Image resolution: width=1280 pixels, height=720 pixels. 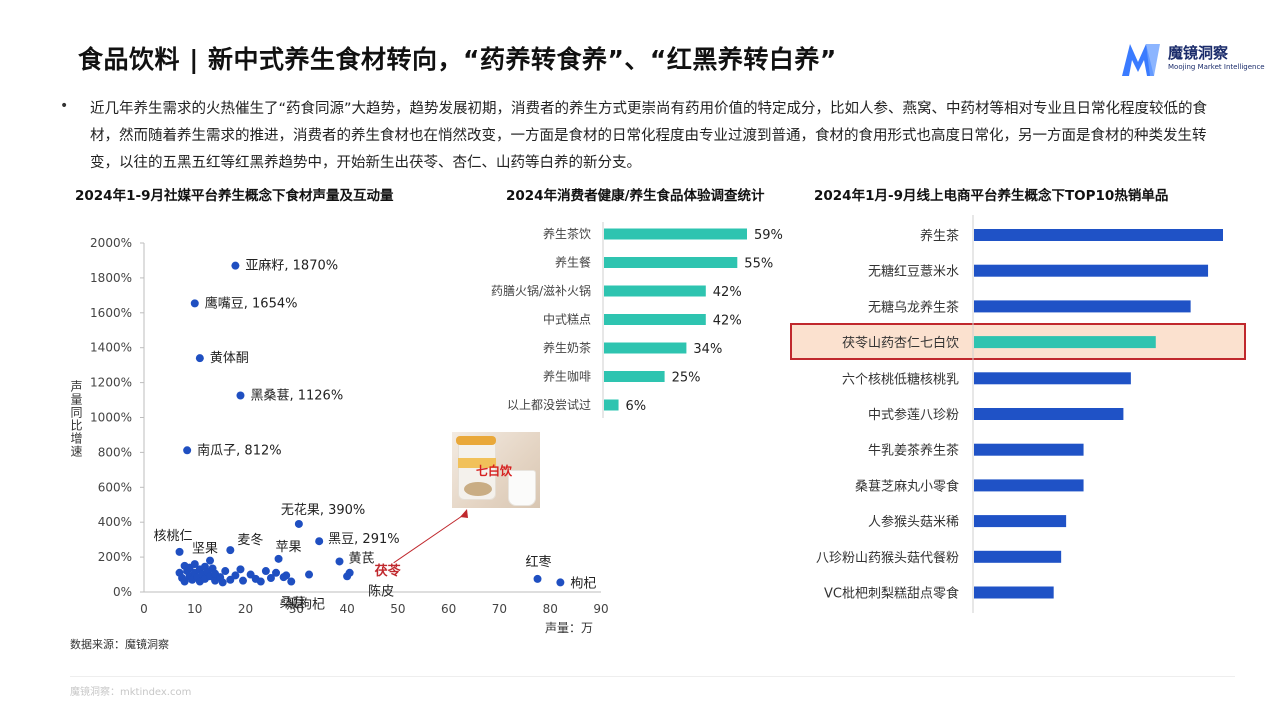 What do you see at coordinates (234, 196) in the screenshot?
I see `scatter-chart-title: 2024年1-9月社媒平台养生概念下食材声量及互动量` at bounding box center [234, 196].